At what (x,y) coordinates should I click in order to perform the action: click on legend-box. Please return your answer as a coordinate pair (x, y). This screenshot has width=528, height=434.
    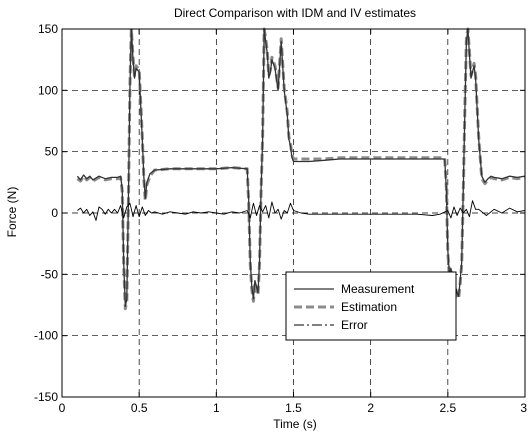
    Looking at the image, I should click on (371, 306).